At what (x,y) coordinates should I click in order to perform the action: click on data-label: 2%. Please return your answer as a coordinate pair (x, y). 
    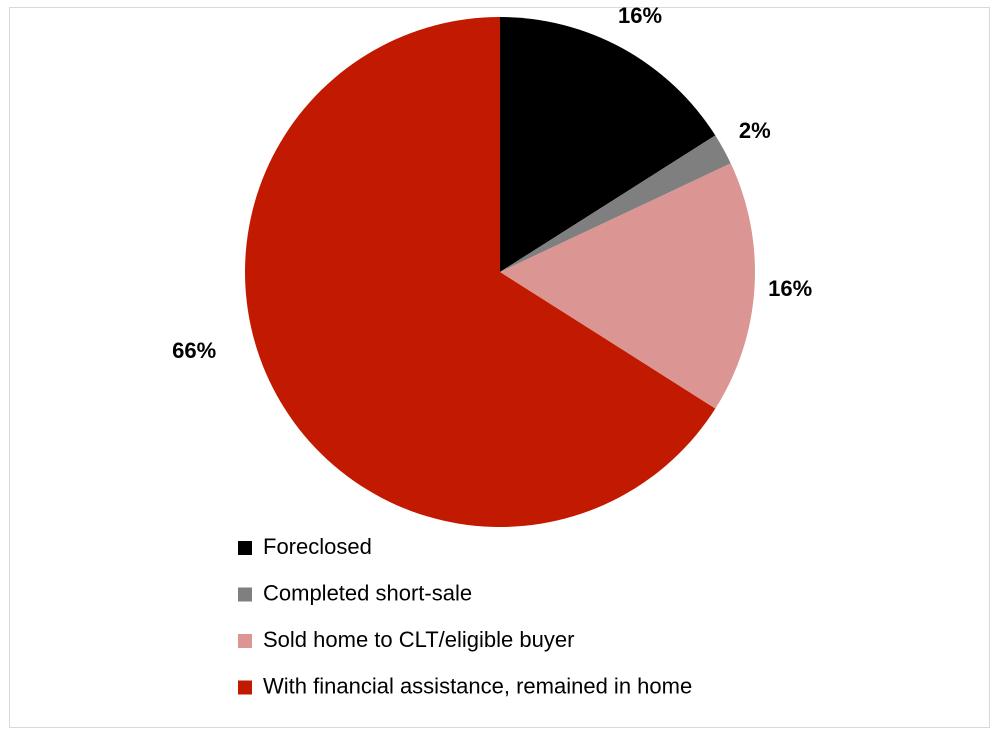
    Looking at the image, I should click on (755, 130).